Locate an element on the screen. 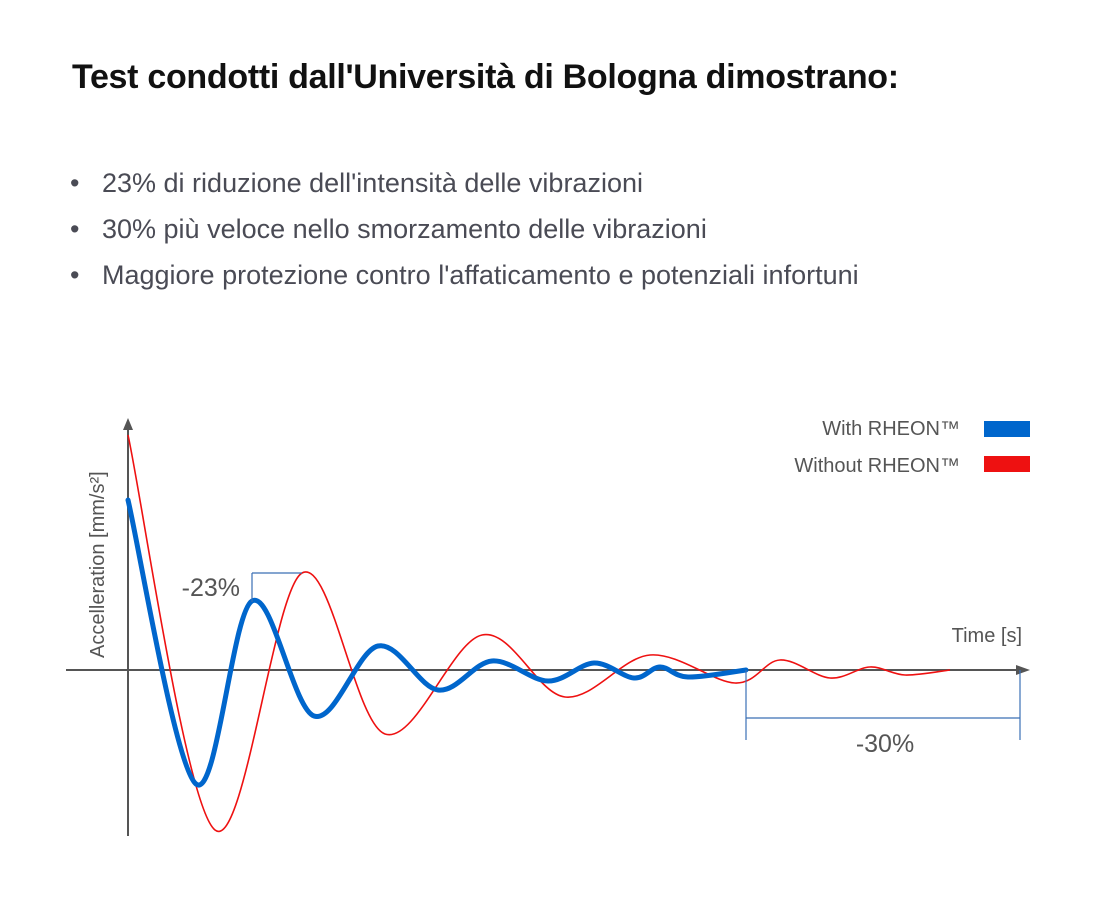 This screenshot has height=920, width=1100. damping-reduction-label: -30% is located at coordinates (885, 744).